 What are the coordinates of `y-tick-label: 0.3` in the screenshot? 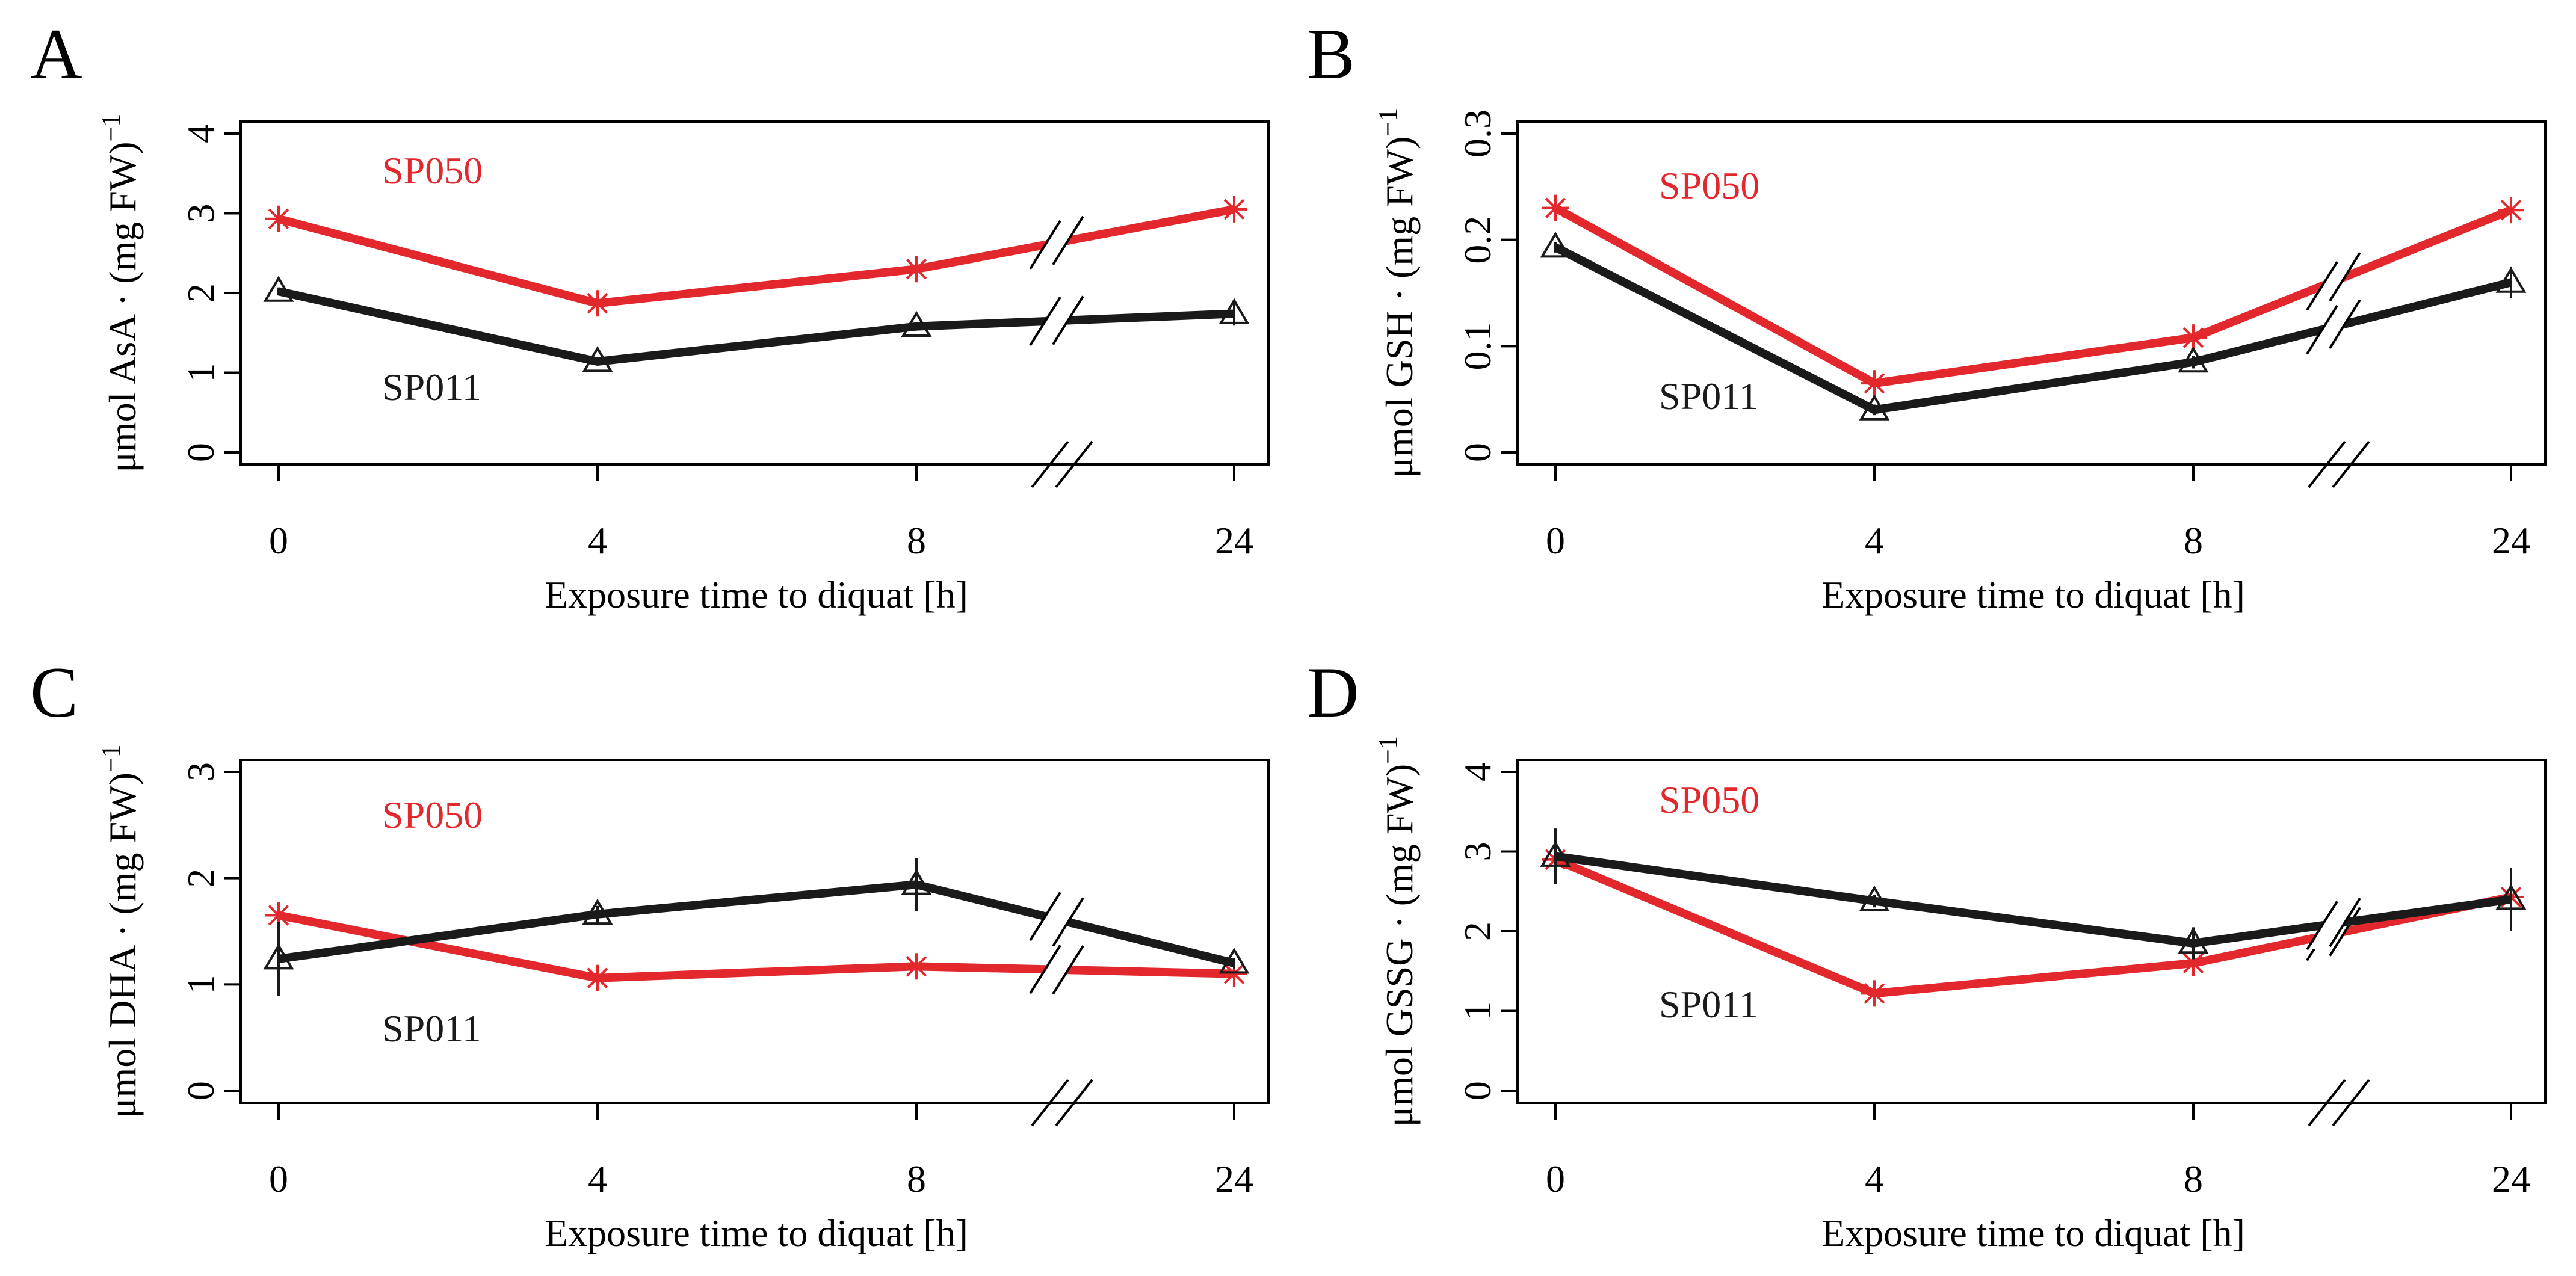 It's located at (1477, 133).